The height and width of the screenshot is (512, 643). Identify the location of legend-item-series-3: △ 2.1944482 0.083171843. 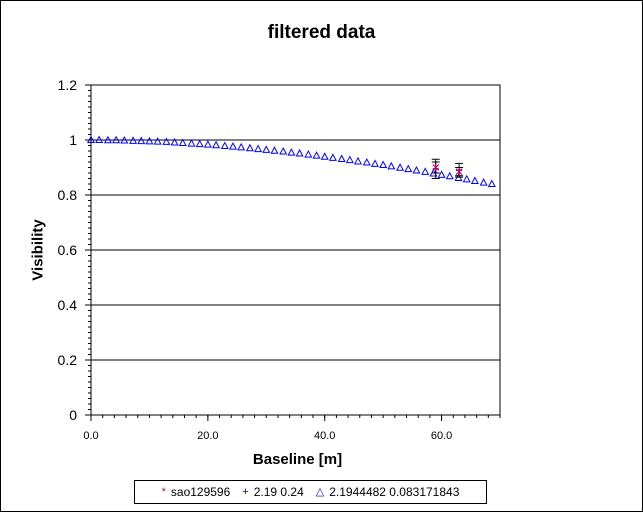
(388, 492).